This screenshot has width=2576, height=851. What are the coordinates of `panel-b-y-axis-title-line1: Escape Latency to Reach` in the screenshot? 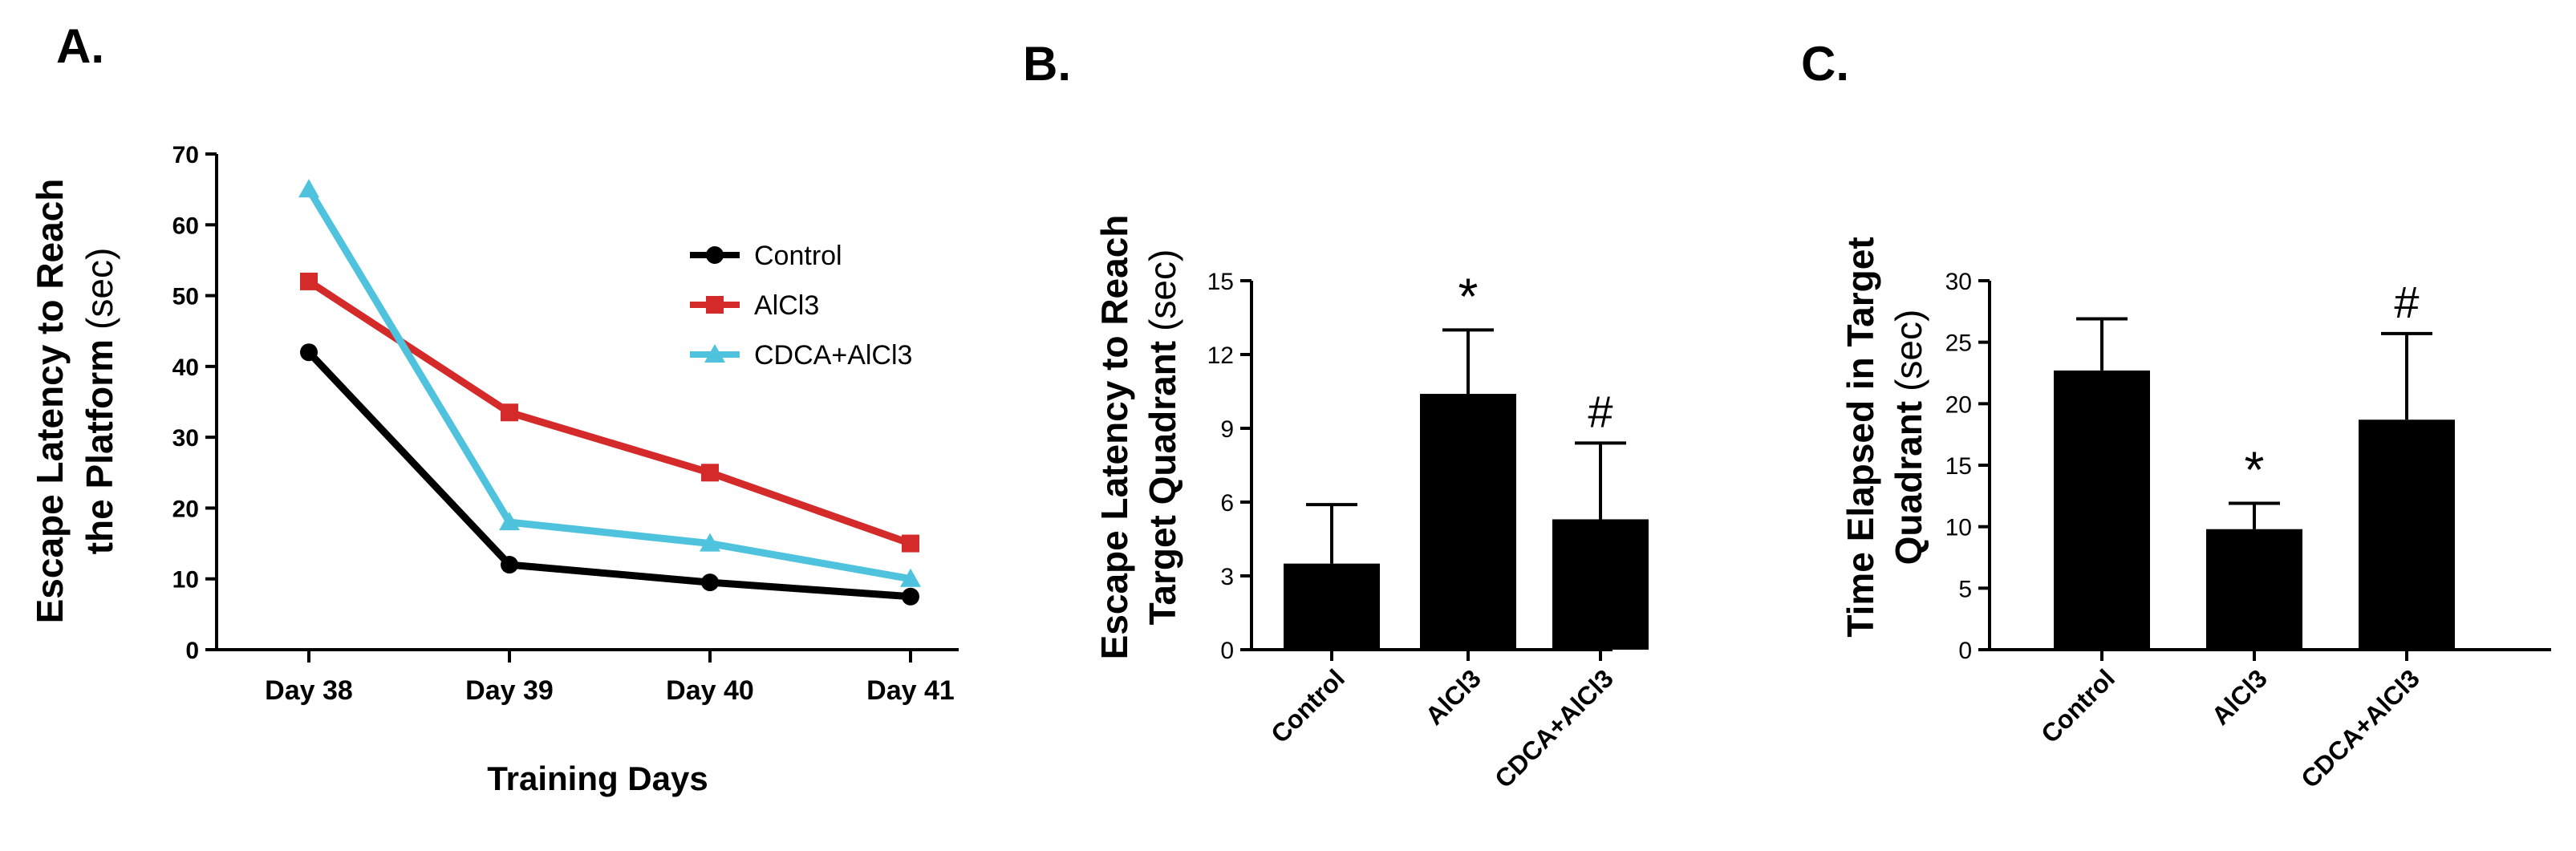 It's located at (1114, 437).